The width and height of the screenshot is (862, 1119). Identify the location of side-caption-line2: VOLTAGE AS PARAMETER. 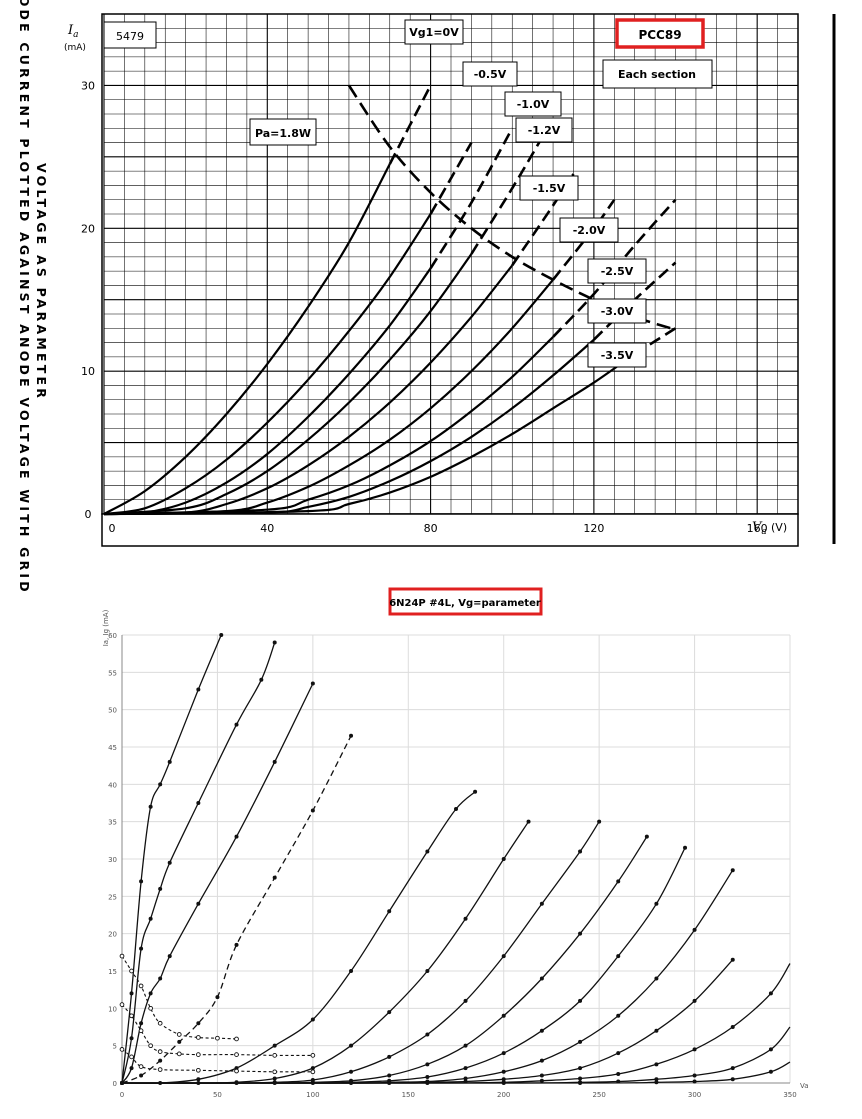
(41, 282).